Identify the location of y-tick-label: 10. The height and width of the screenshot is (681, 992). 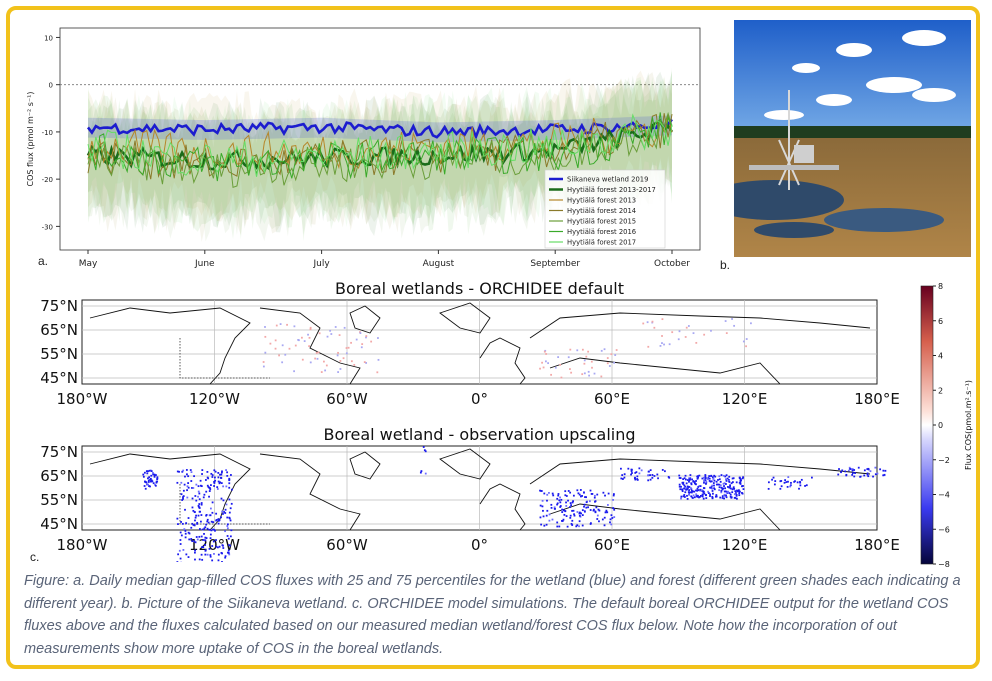
(48, 38).